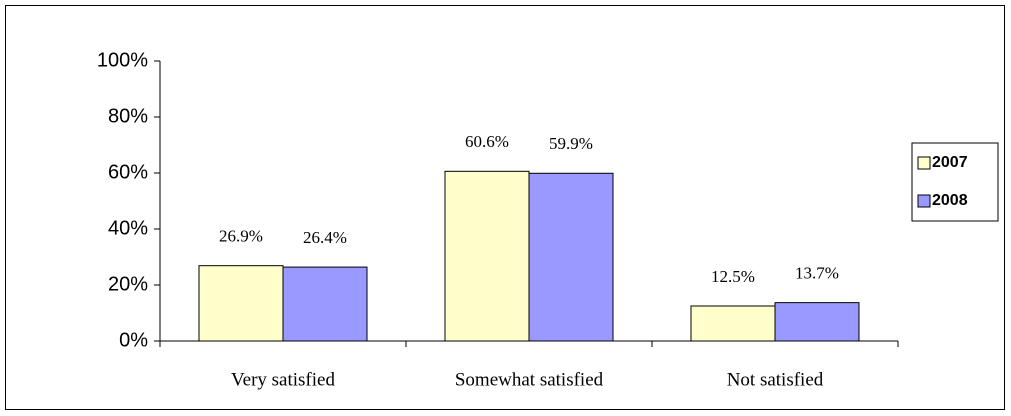 This screenshot has width=1011, height=416. I want to click on legend-label: 2007, so click(950, 162).